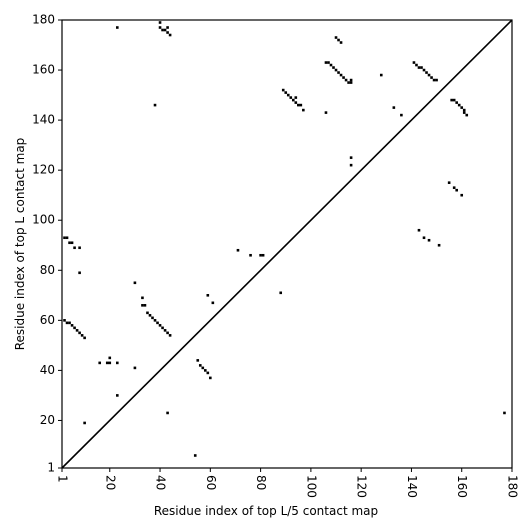 Image resolution: width=532 pixels, height=532 pixels. I want to click on y-tick-label: 100, so click(43, 220).